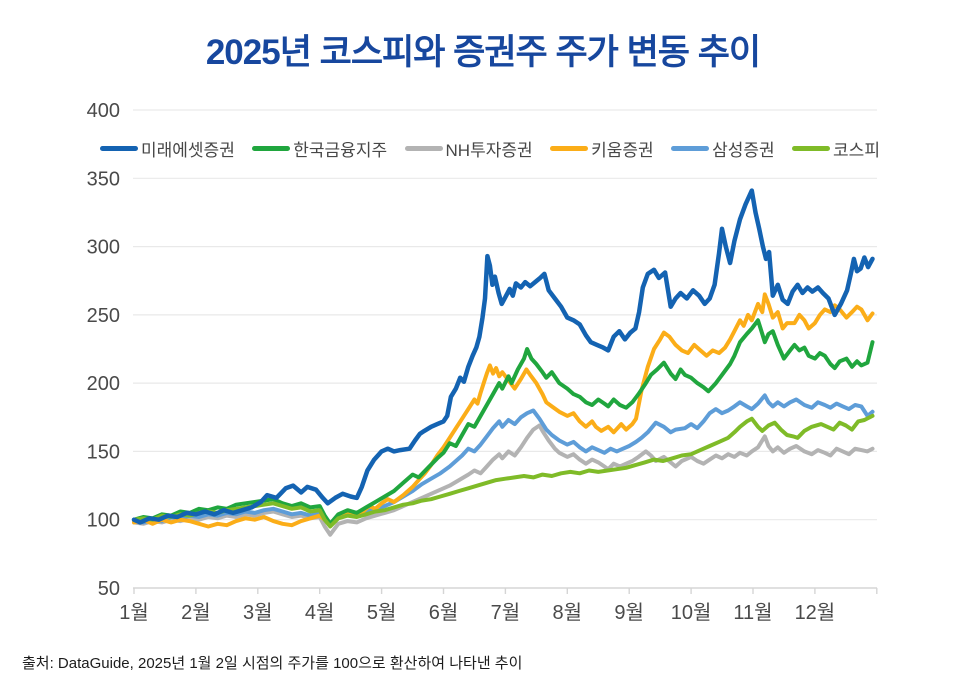 This screenshot has height=697, width=966. Describe the element at coordinates (103, 452) in the screenshot. I see `y-tick-label: 150` at that location.